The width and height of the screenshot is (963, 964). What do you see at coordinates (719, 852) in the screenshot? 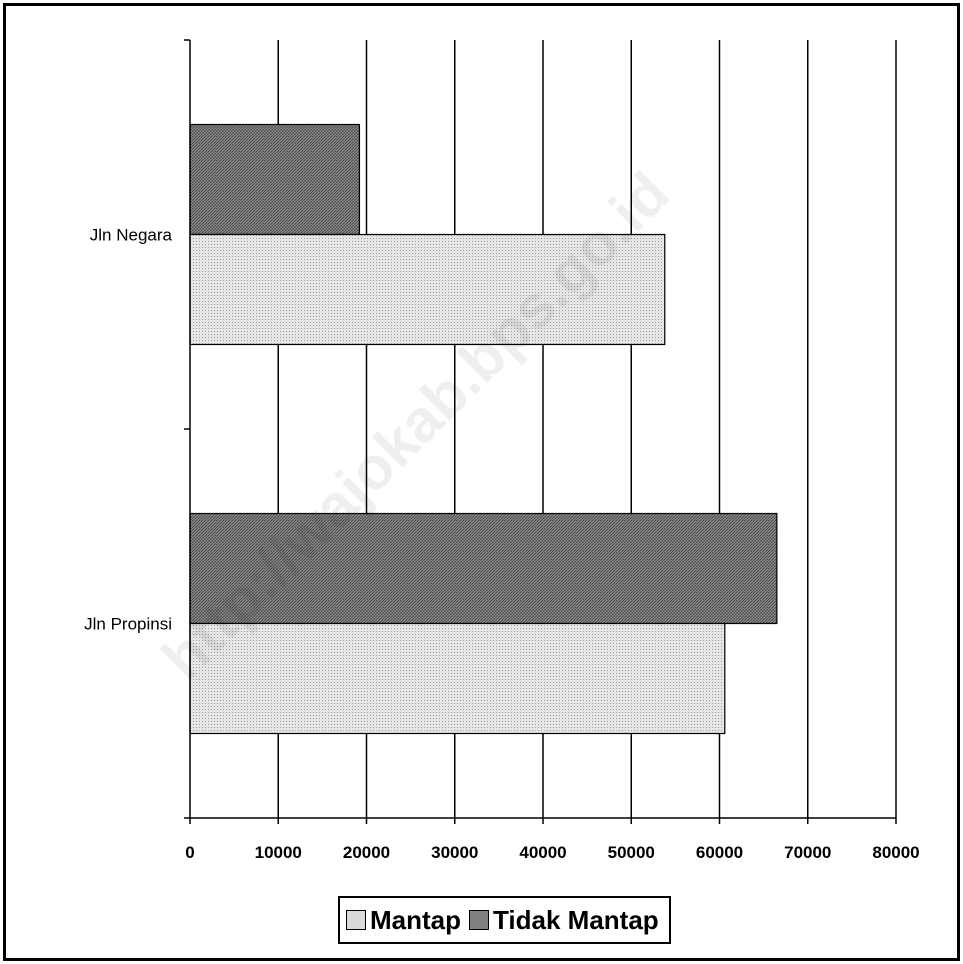
I see `x-tick-label-60000: 60000` at bounding box center [719, 852].